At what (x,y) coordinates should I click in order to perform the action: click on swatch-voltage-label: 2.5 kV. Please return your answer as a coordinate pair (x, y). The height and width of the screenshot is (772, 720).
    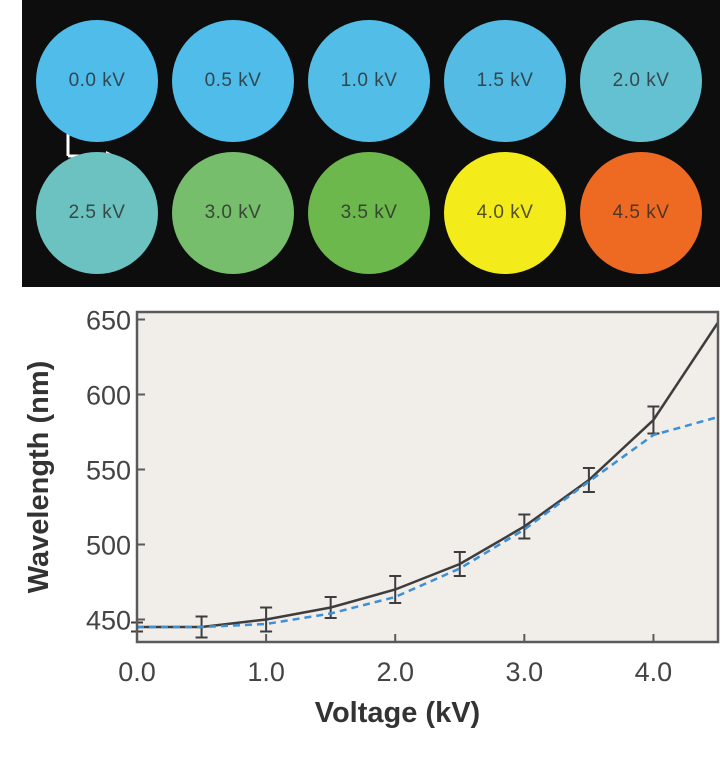
    Looking at the image, I should click on (97, 212).